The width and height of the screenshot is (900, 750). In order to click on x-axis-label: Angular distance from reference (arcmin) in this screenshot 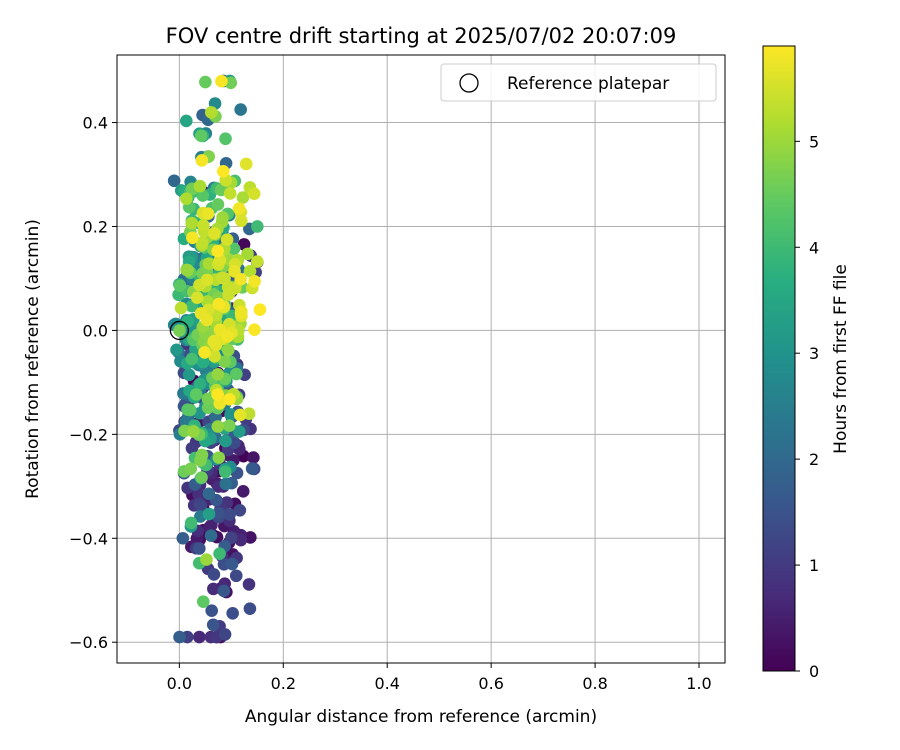, I will do `click(421, 717)`.